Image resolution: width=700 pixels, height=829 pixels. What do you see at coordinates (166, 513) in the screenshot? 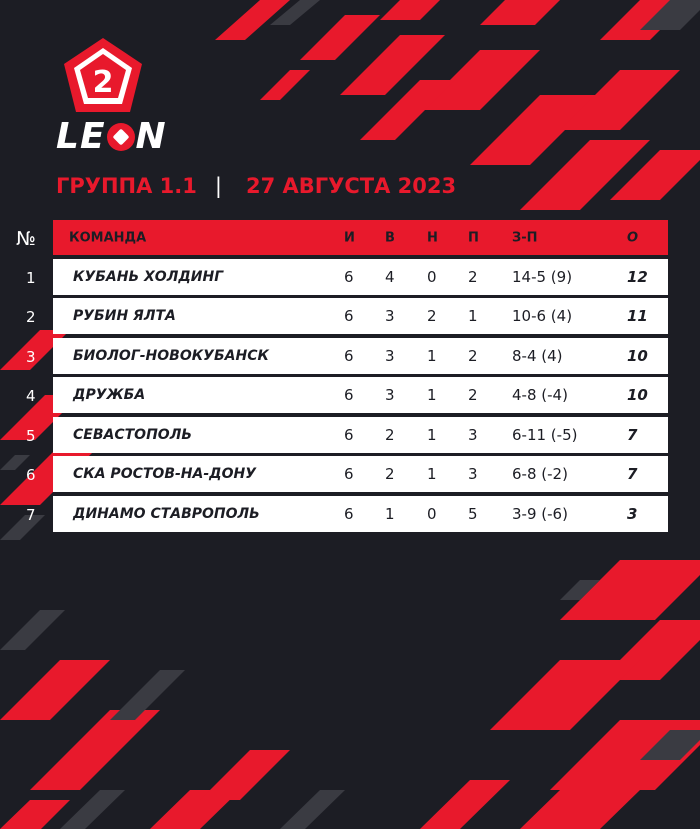
I see `team-name: ДИНАМО СТАВРОПОЛЬ` at bounding box center [166, 513].